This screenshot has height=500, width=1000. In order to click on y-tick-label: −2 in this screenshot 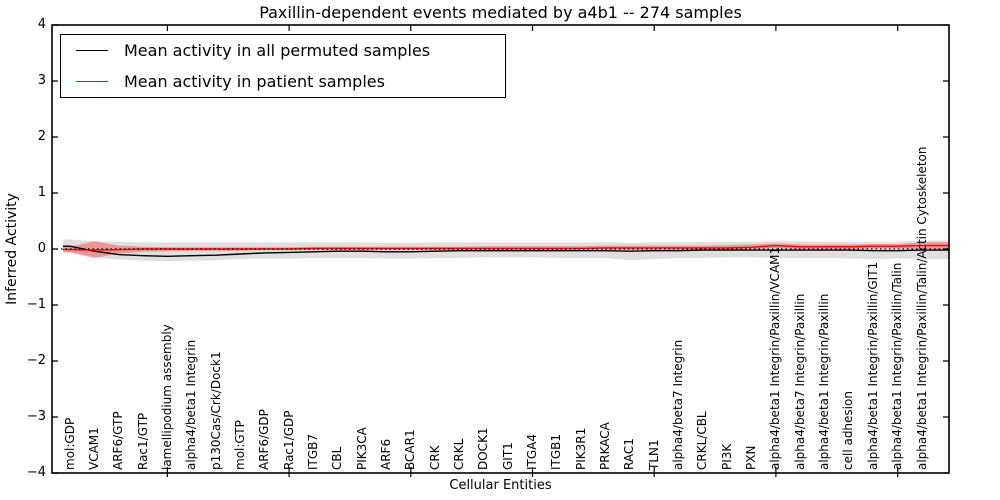, I will do `click(36, 360)`.